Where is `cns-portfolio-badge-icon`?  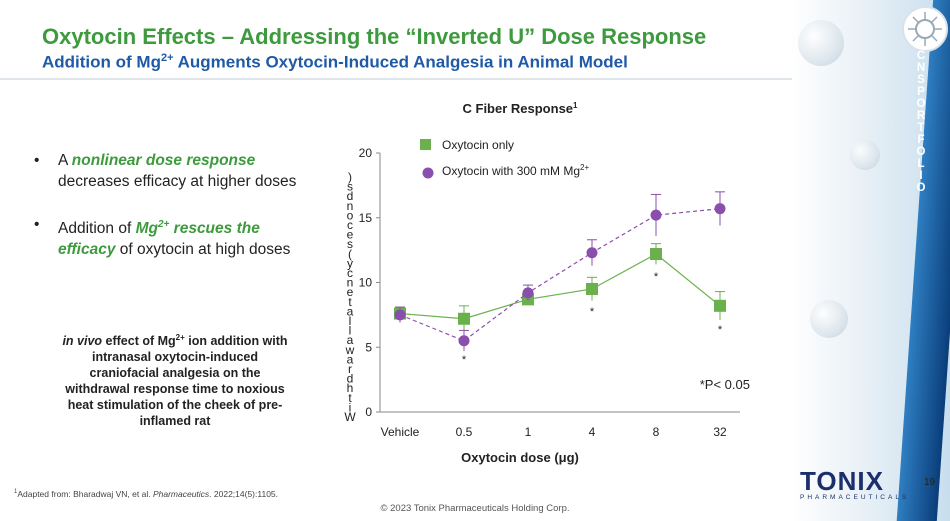 cns-portfolio-badge-icon is located at coordinates (925, 29).